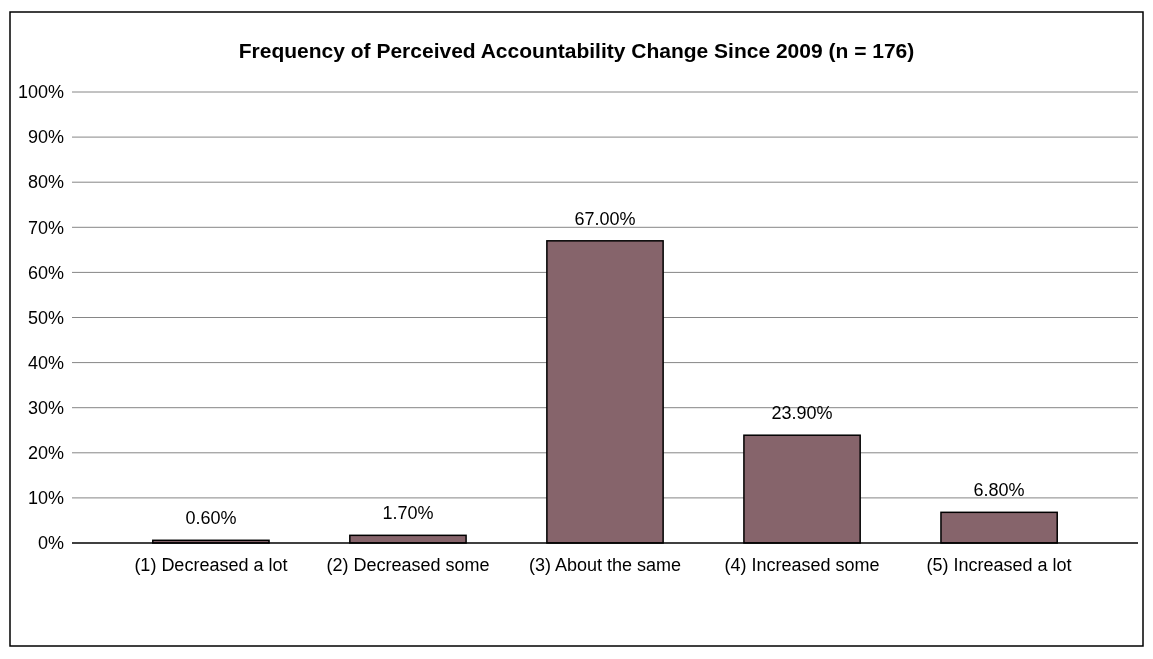 The image size is (1153, 659). What do you see at coordinates (45, 272) in the screenshot?
I see `y-tick-label: 60%` at bounding box center [45, 272].